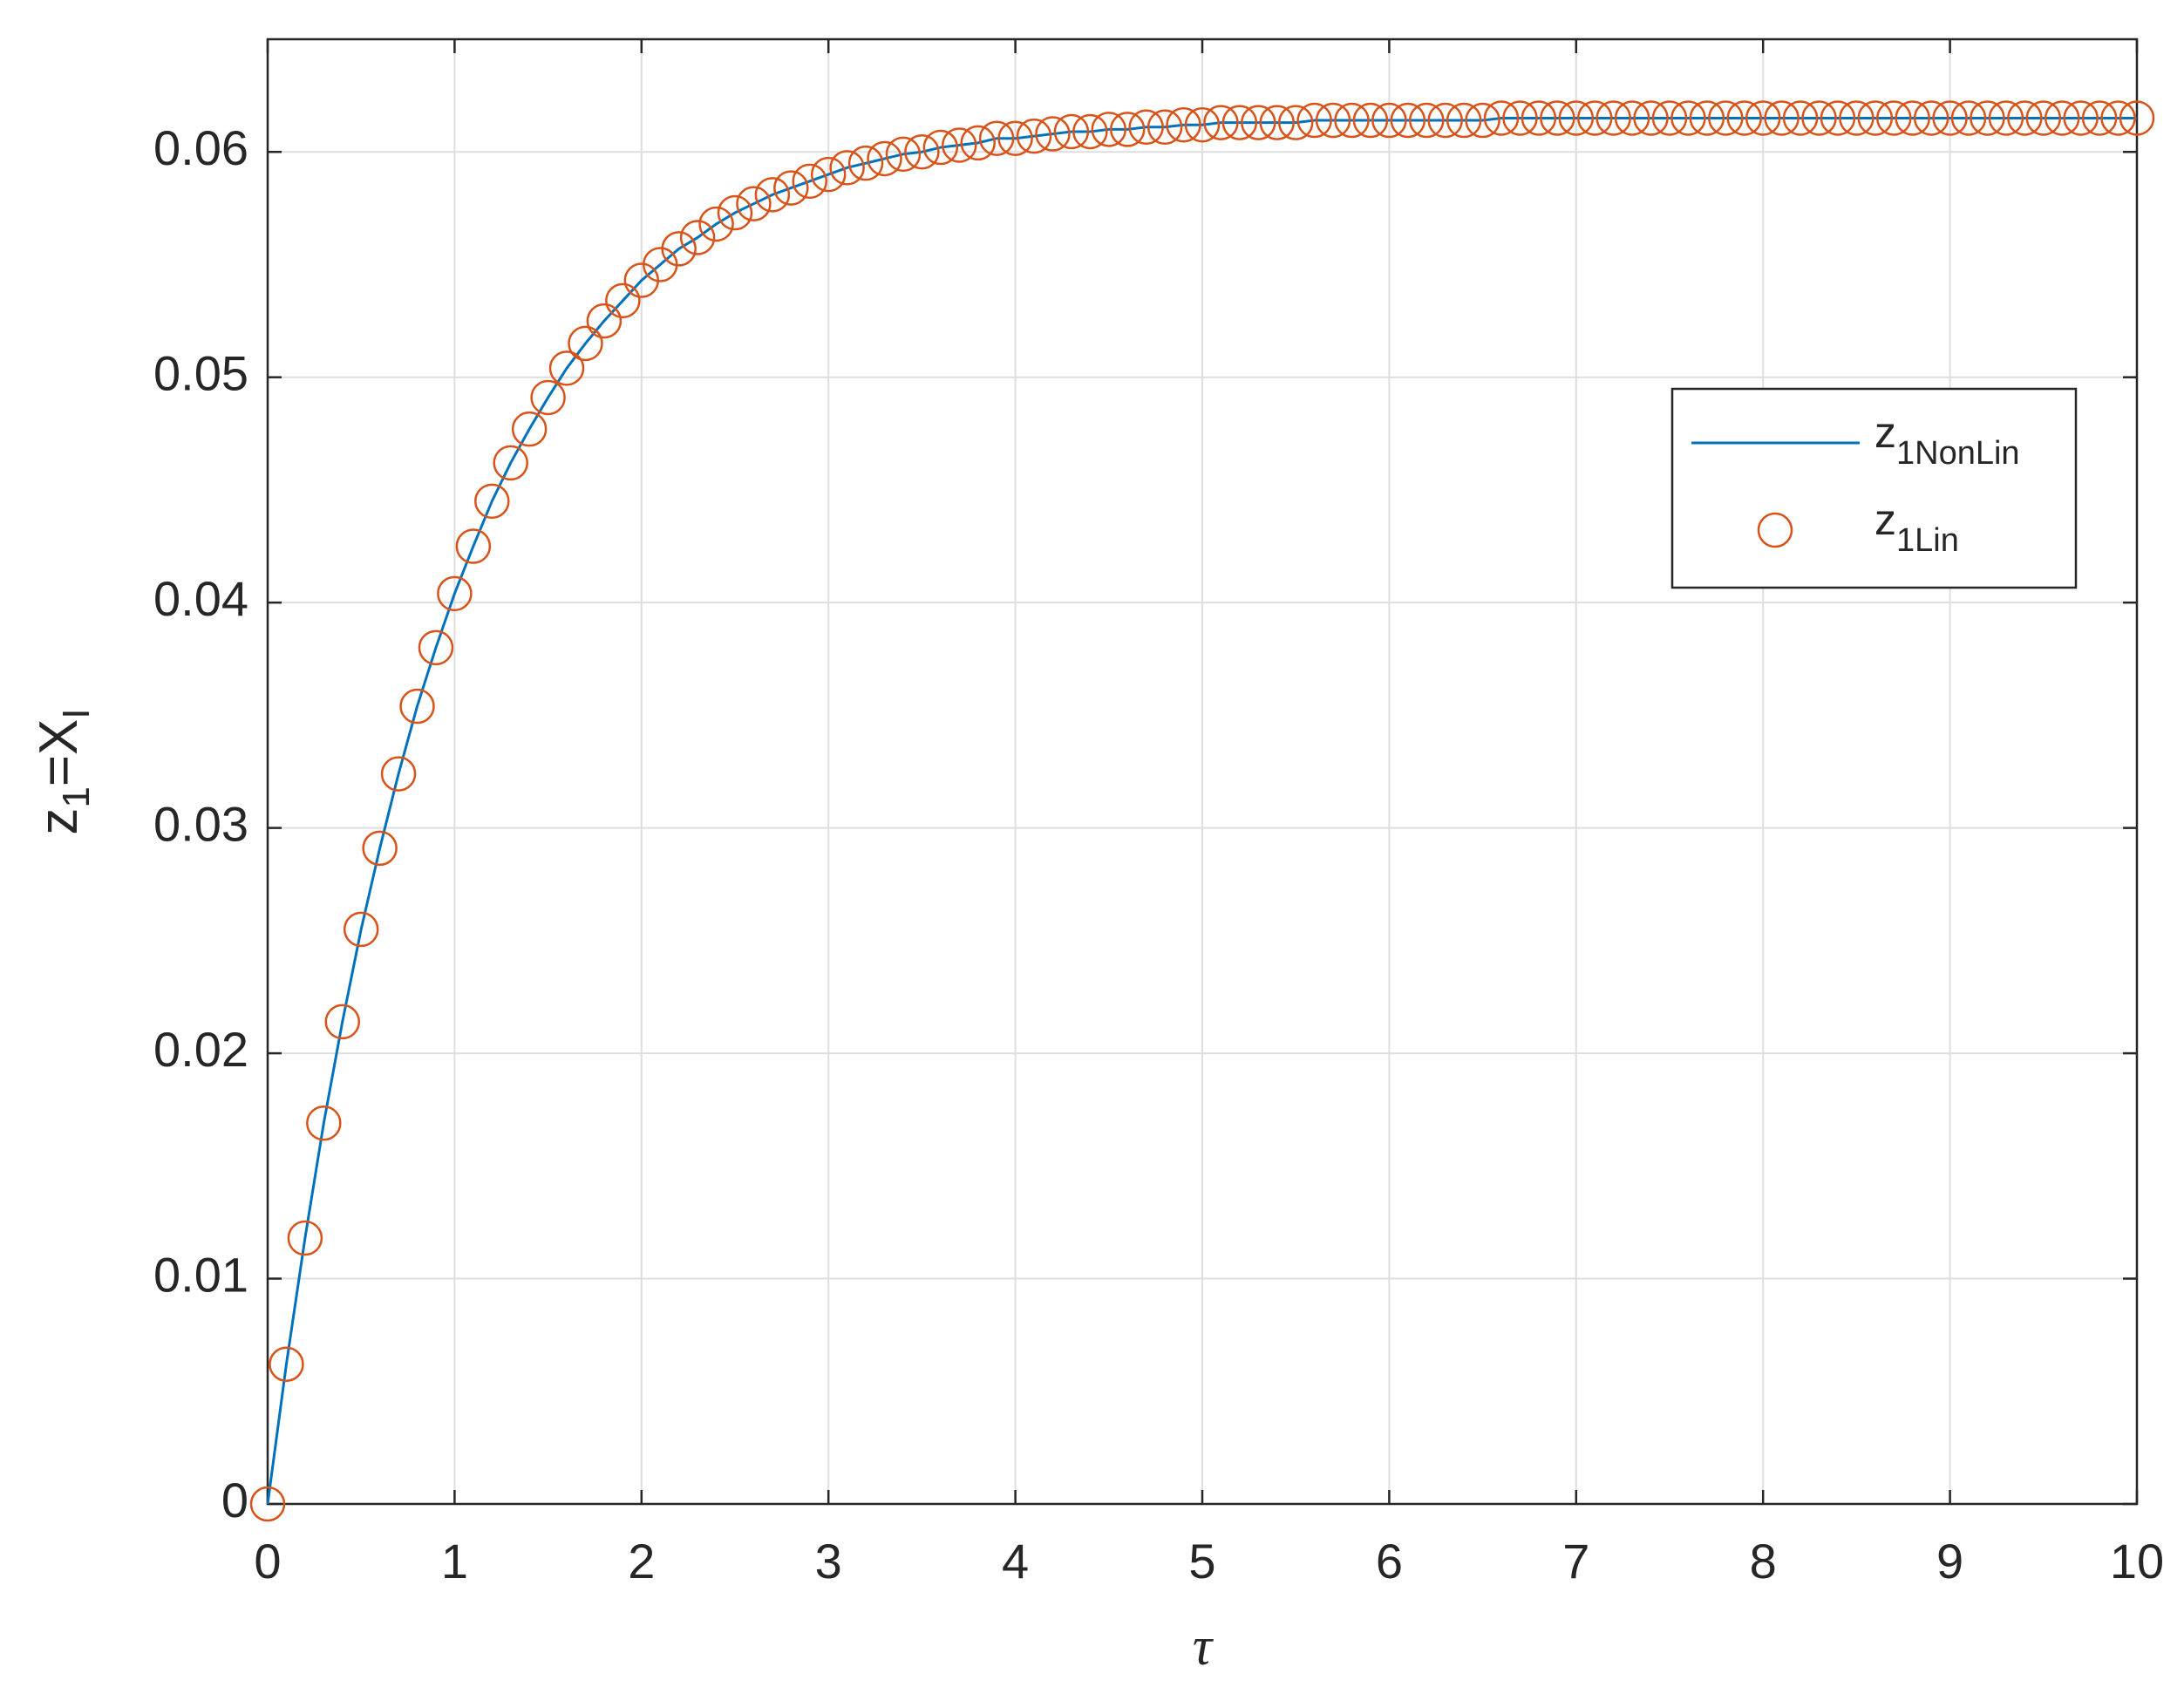  I want to click on y-tick-label: 0.02, so click(200, 1050).